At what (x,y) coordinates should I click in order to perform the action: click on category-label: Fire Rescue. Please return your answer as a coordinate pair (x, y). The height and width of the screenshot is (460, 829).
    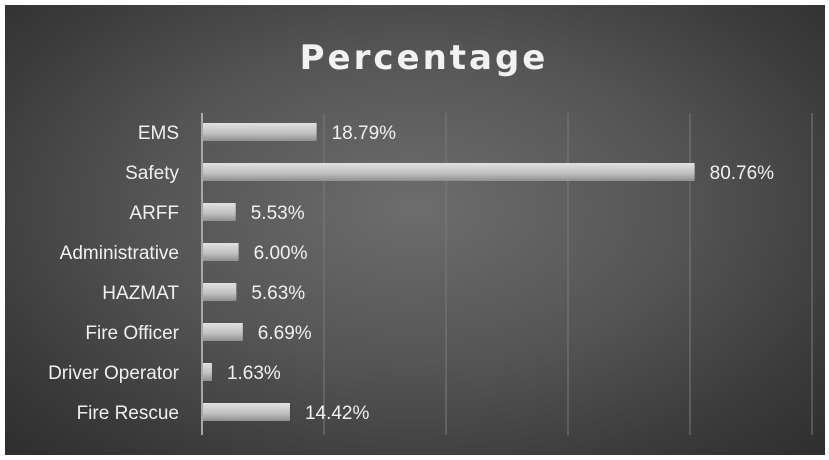
    Looking at the image, I should click on (128, 413).